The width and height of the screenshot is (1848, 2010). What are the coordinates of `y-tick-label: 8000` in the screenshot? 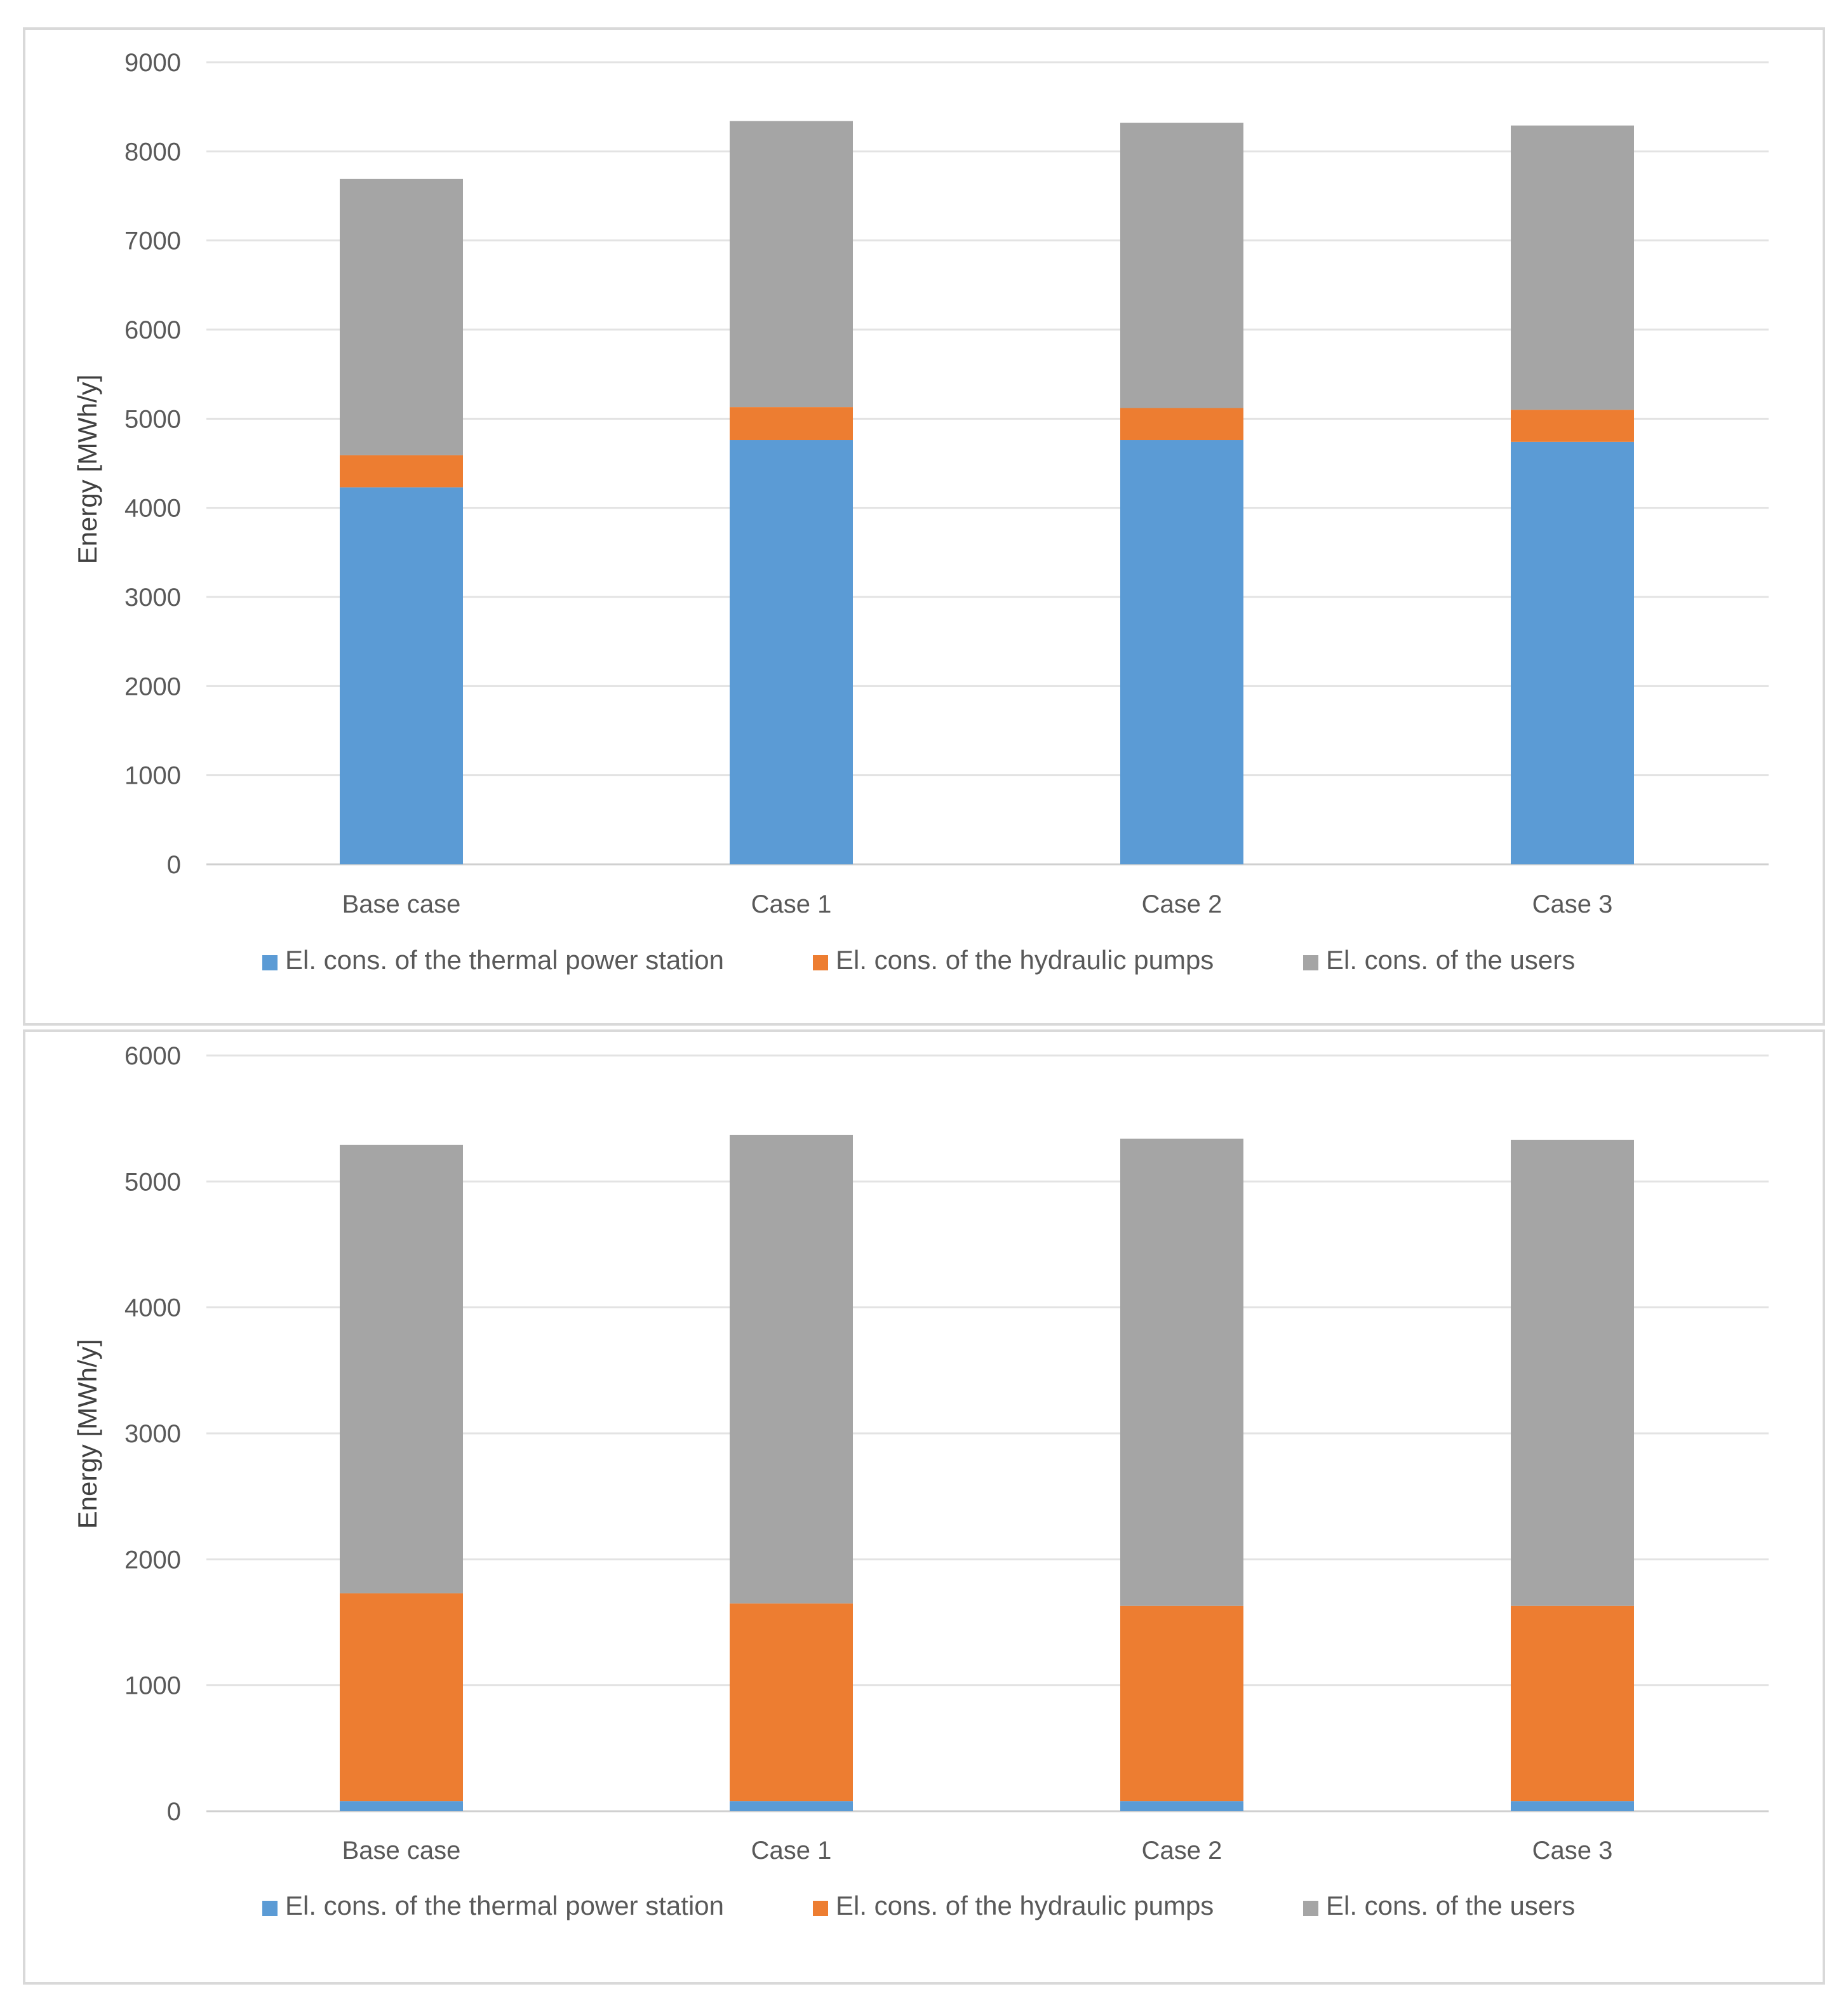 It's located at (152, 152).